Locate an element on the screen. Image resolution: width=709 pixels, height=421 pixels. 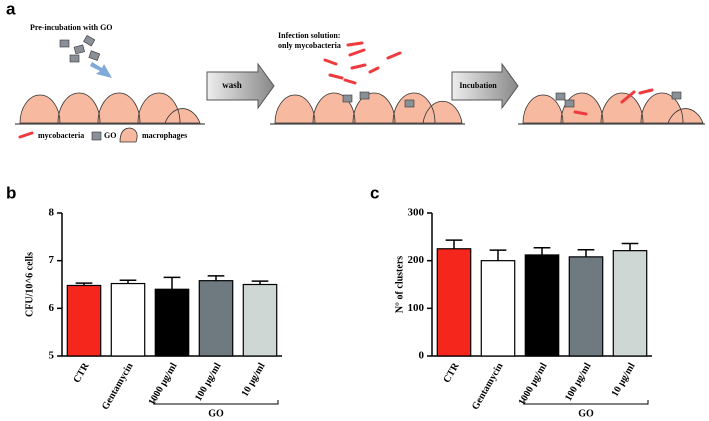
legend-text: mycobacteria is located at coordinates (61, 135).